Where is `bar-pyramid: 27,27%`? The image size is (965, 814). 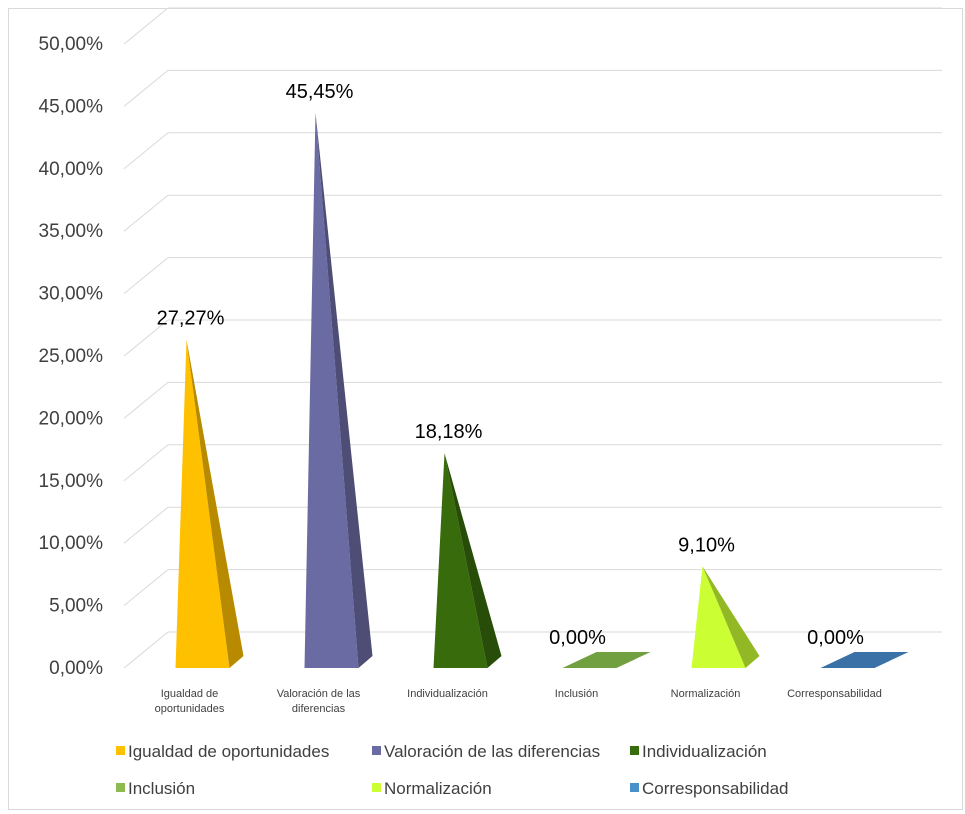 bar-pyramid: 27,27% is located at coordinates (200, 488).